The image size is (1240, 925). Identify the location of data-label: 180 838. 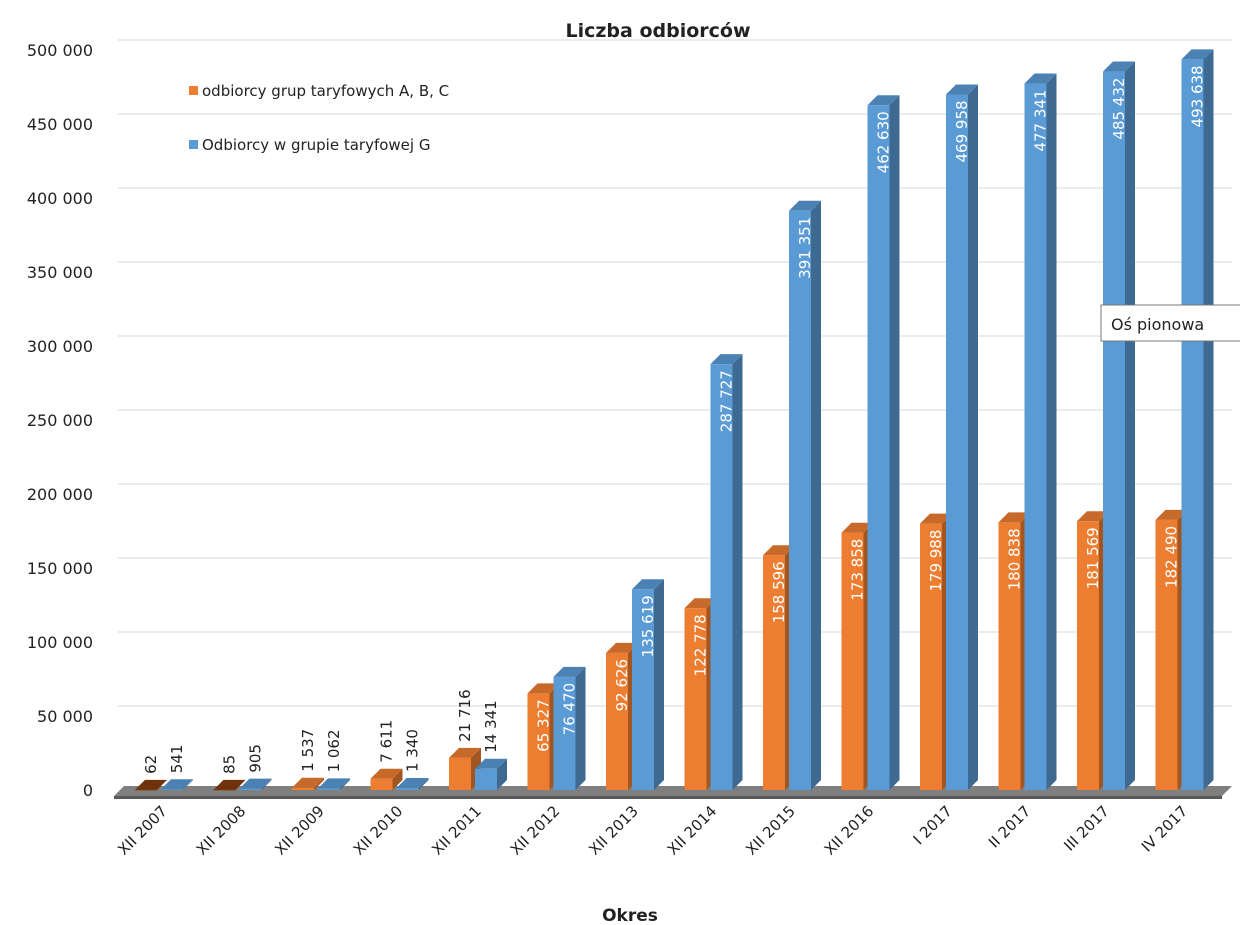
(1015, 559).